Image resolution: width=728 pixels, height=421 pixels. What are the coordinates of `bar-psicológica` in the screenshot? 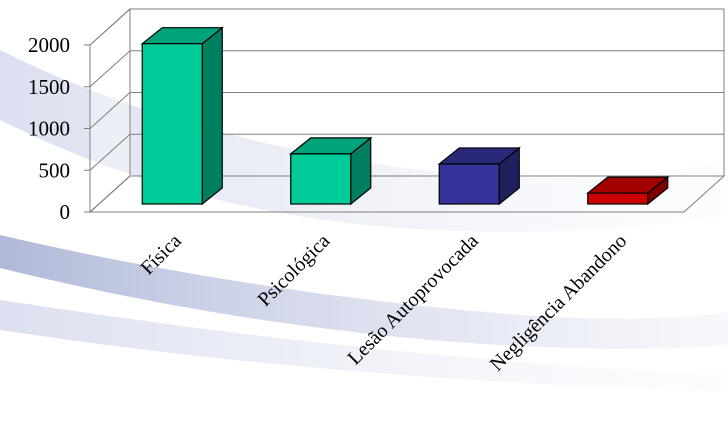 It's located at (331, 171).